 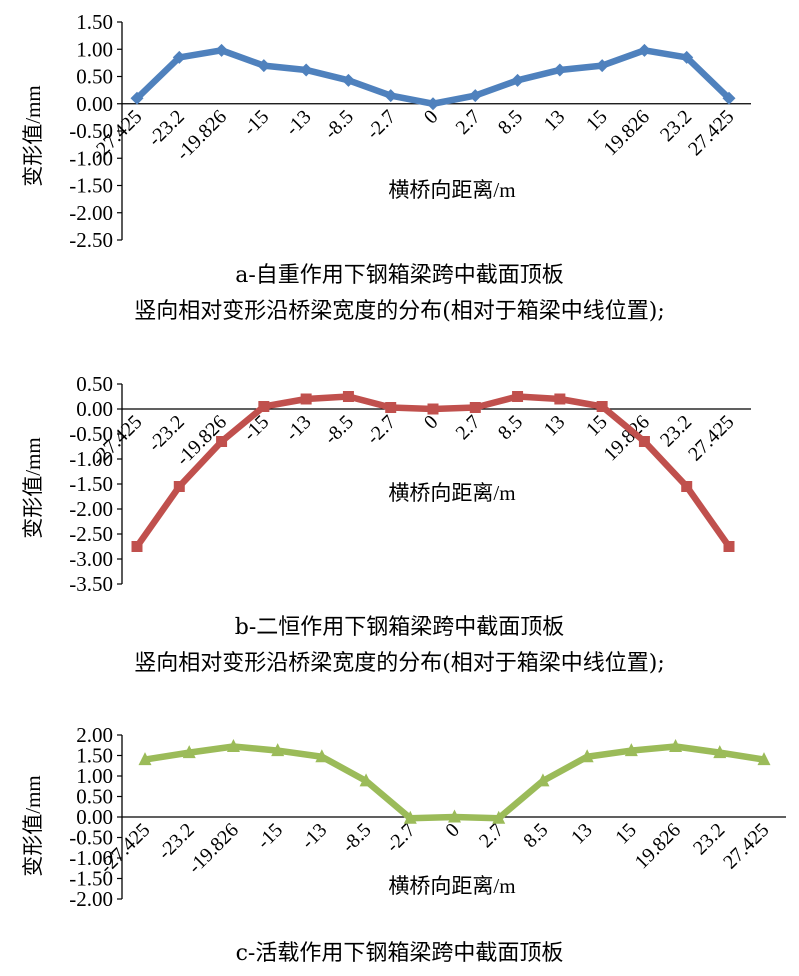 What do you see at coordinates (91, 459) in the screenshot?
I see `y-tick-label-b-3: -1.00` at bounding box center [91, 459].